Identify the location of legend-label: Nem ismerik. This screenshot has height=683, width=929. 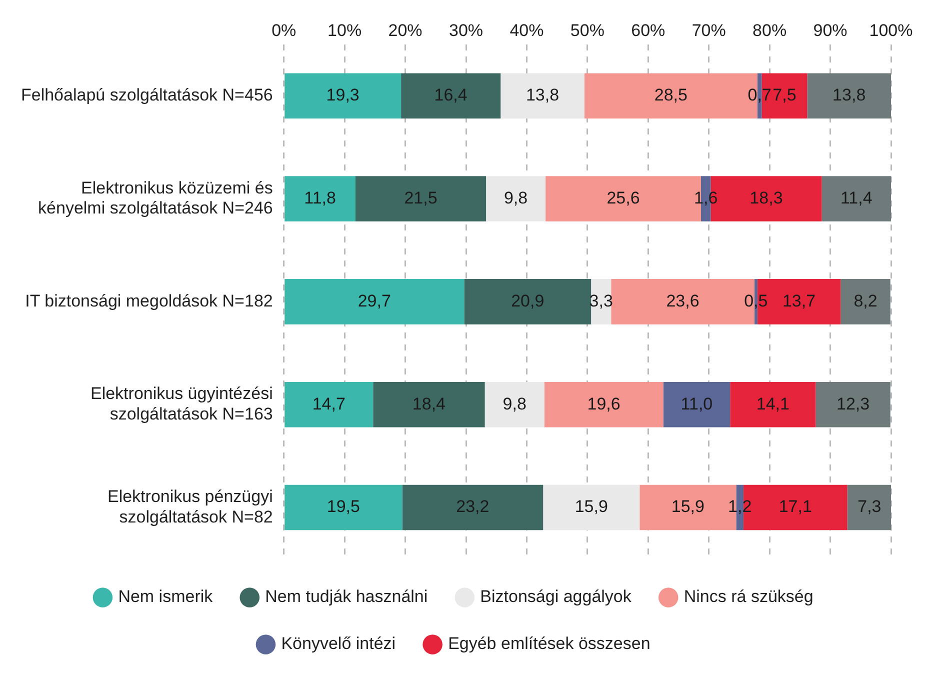
(166, 596).